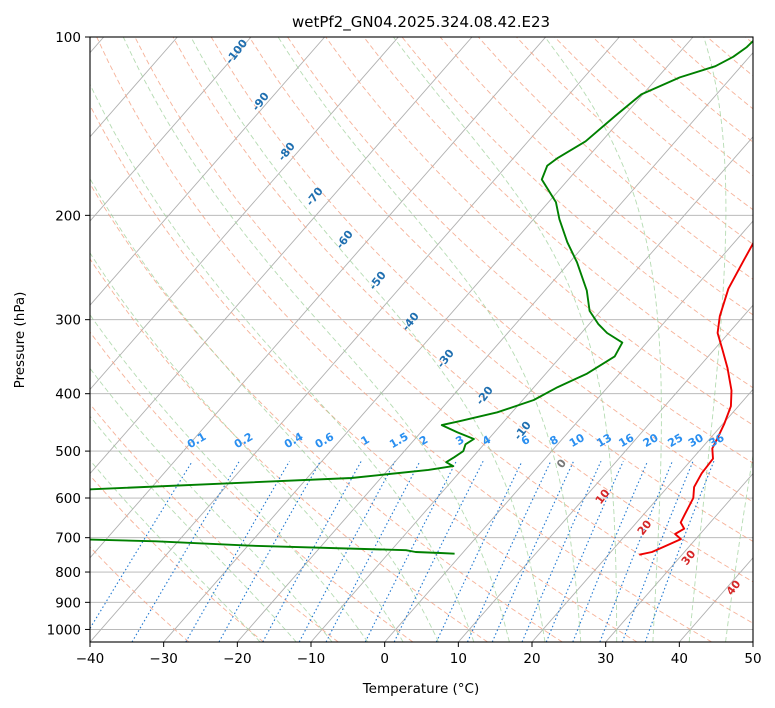  What do you see at coordinates (237, 659) in the screenshot?
I see `x-tick-label: −20` at bounding box center [237, 659].